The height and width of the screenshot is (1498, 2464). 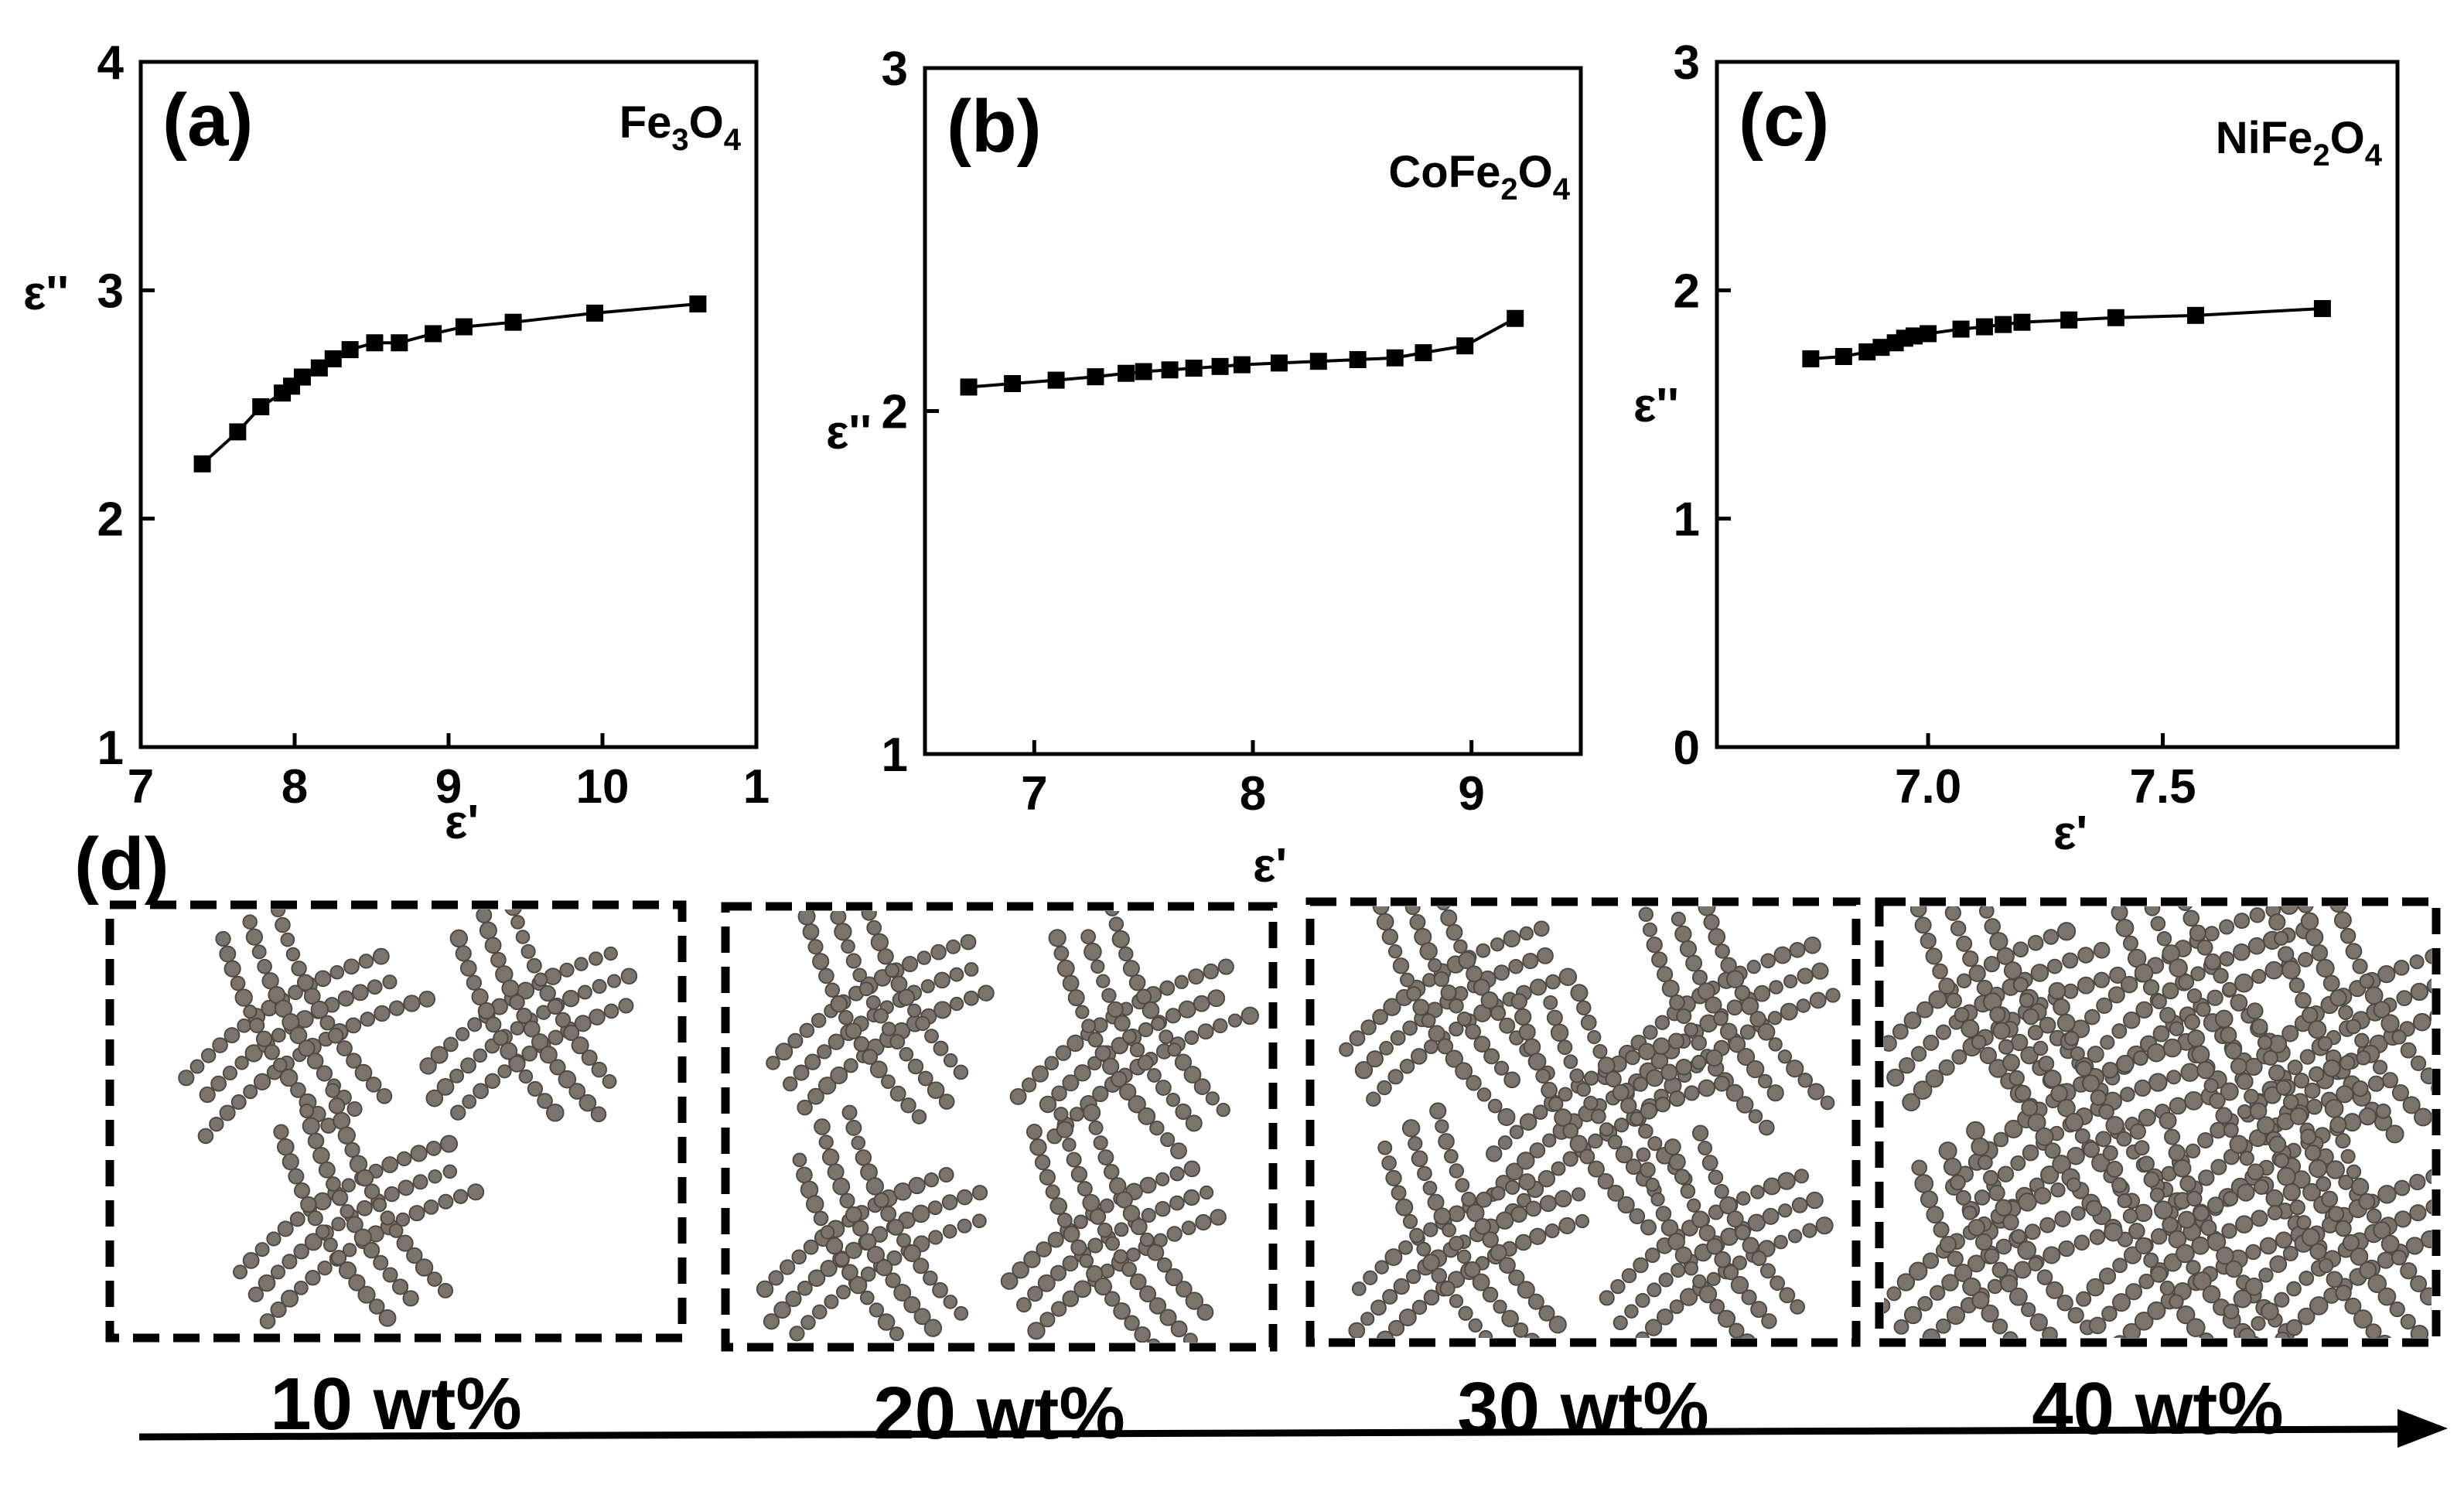 I want to click on ticks-b: 7 8 9 1 2 3, so click(x=1183, y=432).